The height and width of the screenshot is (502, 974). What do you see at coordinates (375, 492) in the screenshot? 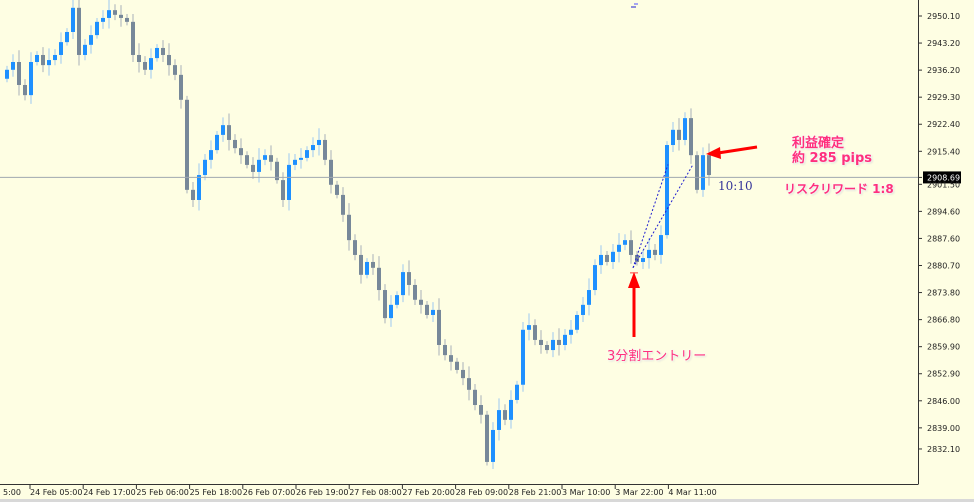
I see `x-tick-label: 27 Feb 08:00` at bounding box center [375, 492].